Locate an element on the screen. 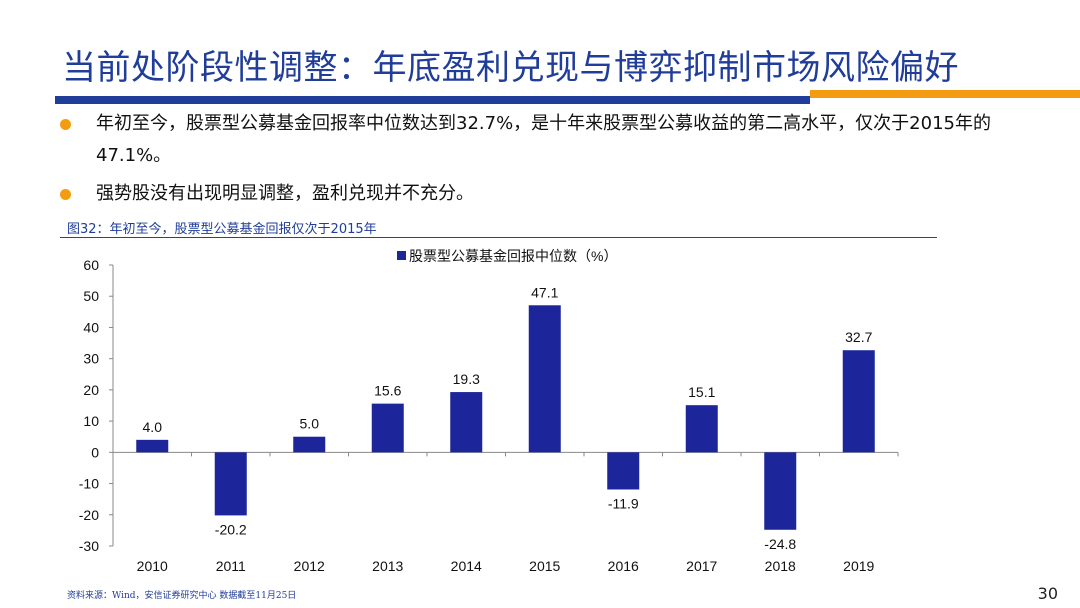 The width and height of the screenshot is (1080, 608). source-note: 资料来源：Wind，安信证券研究中心 数据截至11月25日 is located at coordinates (182, 596).